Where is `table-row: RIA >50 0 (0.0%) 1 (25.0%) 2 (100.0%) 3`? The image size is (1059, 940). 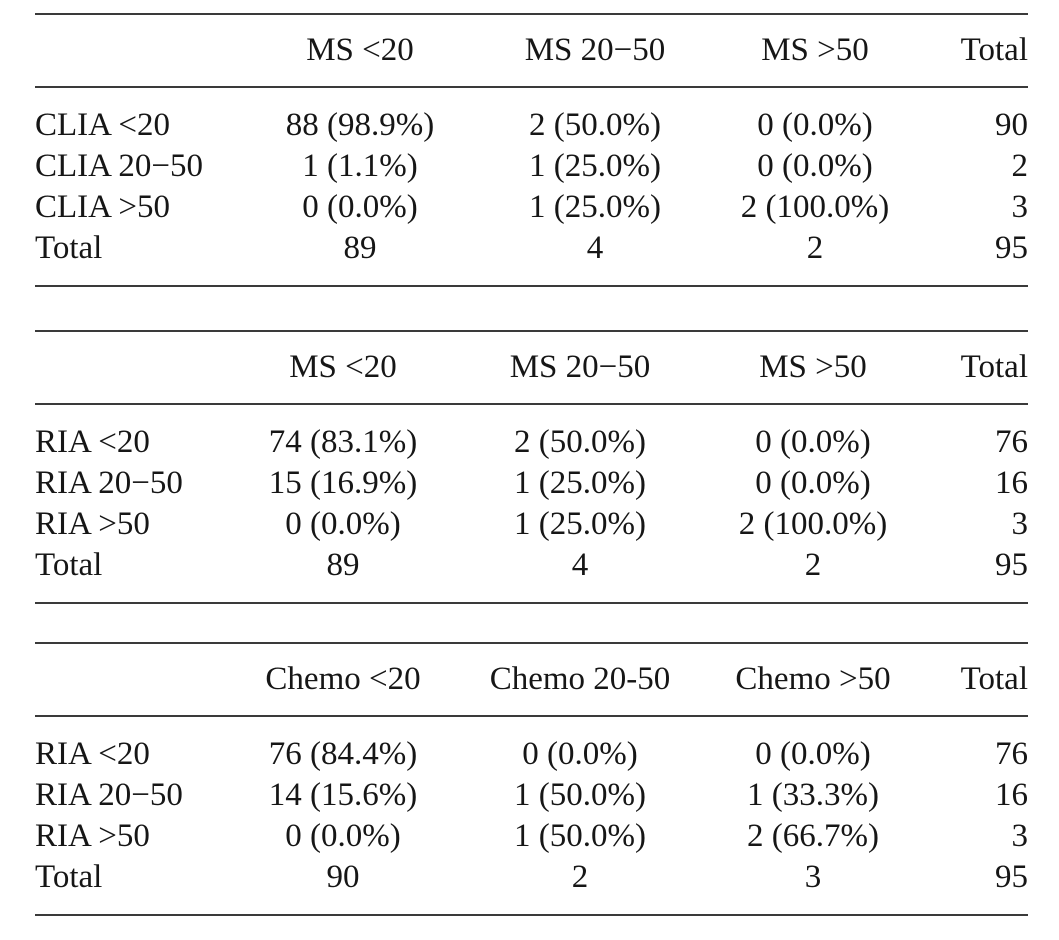
table-row: RIA >50 0 (0.0%) 1 (25.0%) 2 (100.0%) 3 is located at coordinates (531, 524).